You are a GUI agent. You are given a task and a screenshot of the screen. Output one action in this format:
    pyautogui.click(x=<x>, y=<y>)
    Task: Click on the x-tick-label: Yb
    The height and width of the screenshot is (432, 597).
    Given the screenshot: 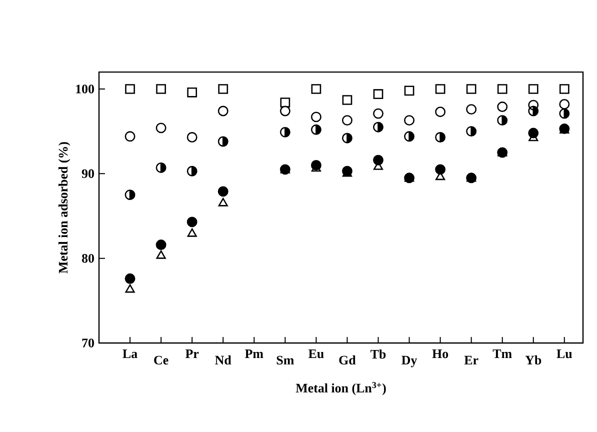 What is the action you would take?
    pyautogui.click(x=533, y=360)
    